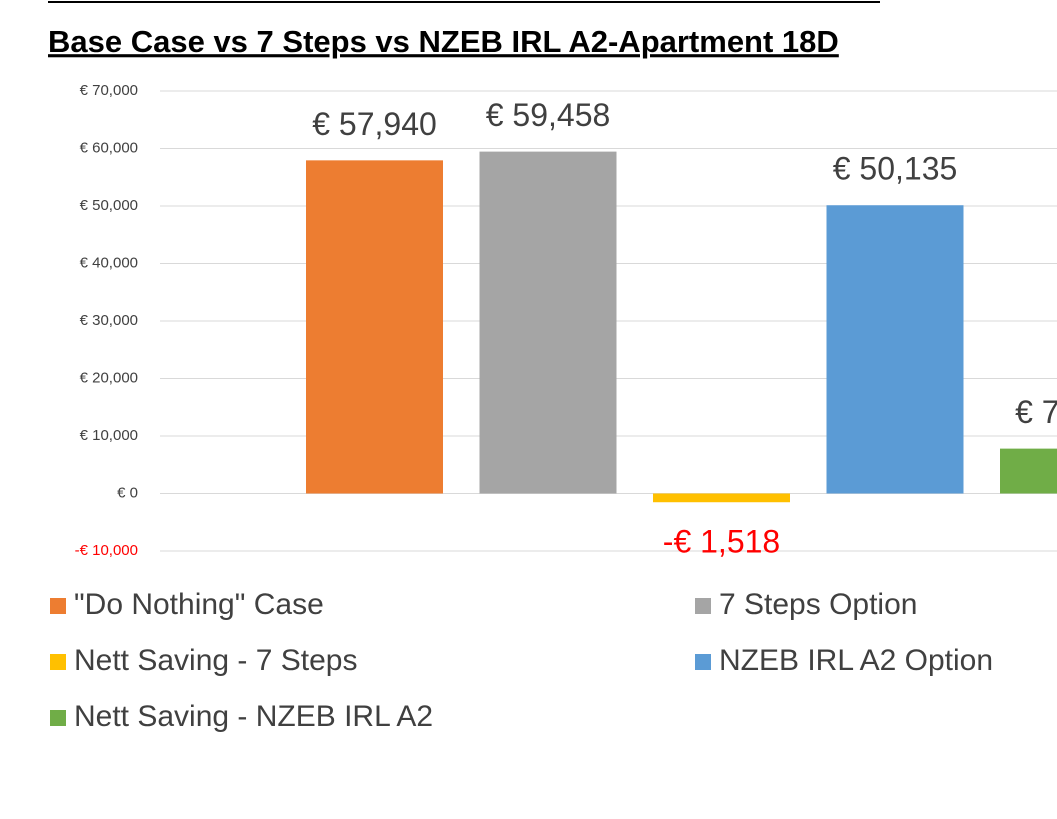 The image size is (1057, 819). I want to click on value-label: -€ 1,518, so click(721, 542).